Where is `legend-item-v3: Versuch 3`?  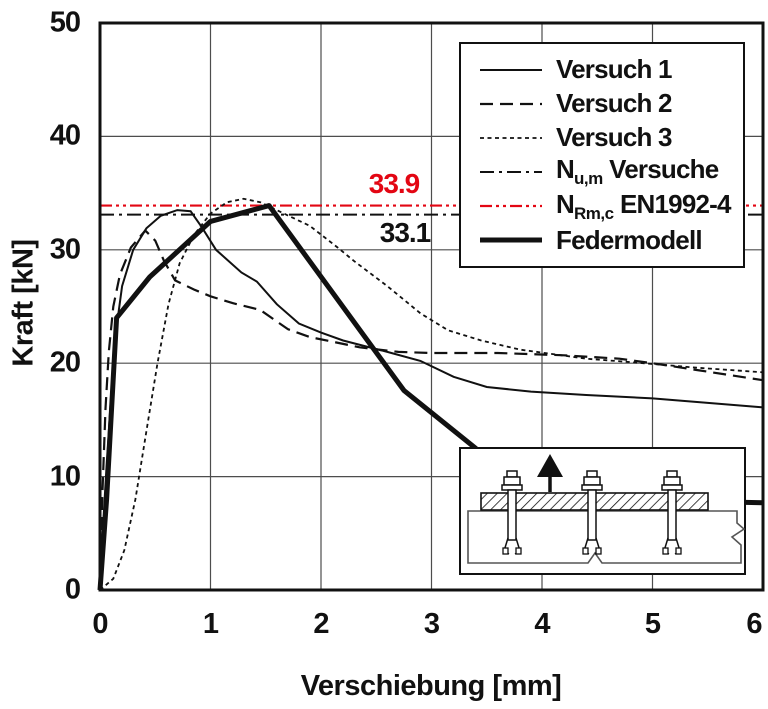
legend-item-v3: Versuch 3 is located at coordinates (608, 137).